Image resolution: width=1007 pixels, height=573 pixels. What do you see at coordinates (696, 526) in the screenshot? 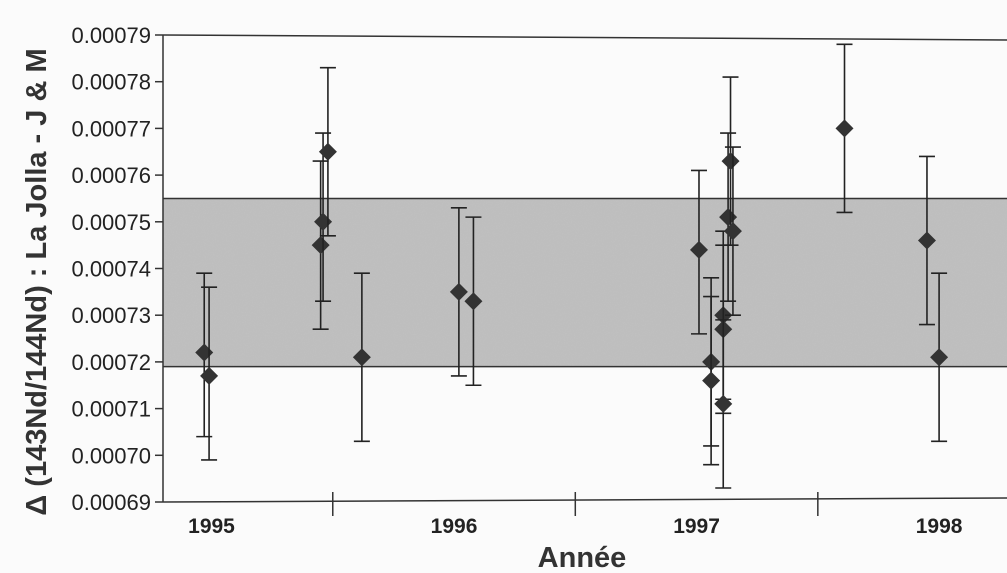
I see `x-year-label: 1997` at bounding box center [696, 526].